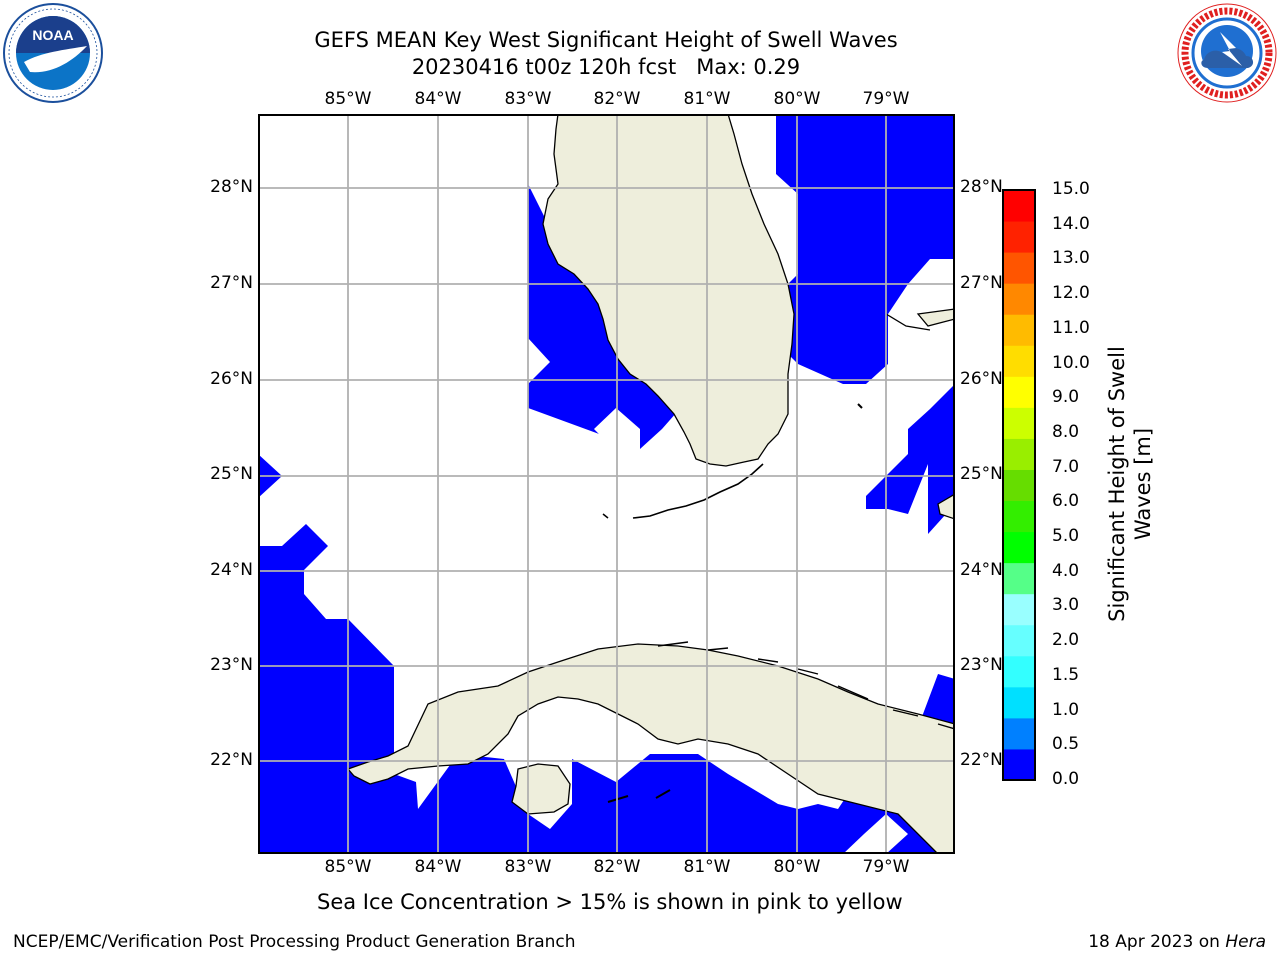  What do you see at coordinates (886, 867) in the screenshot?
I see `lon-label-bottom: 79°W` at bounding box center [886, 867].